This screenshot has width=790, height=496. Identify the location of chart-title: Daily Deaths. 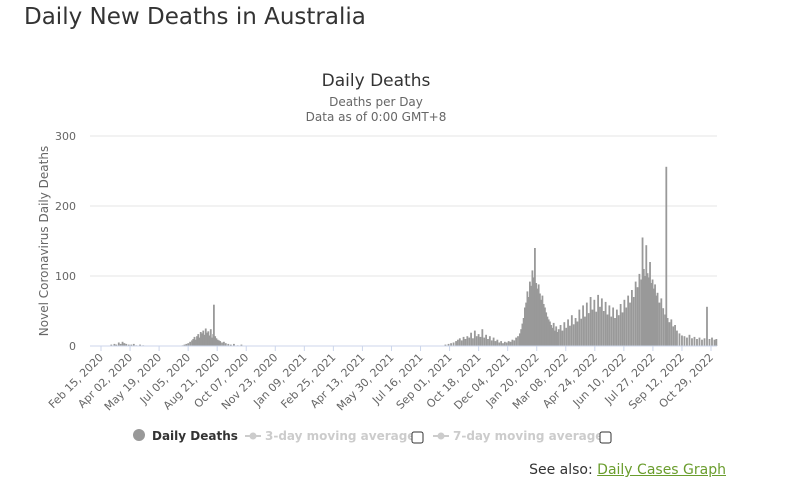
(376, 81).